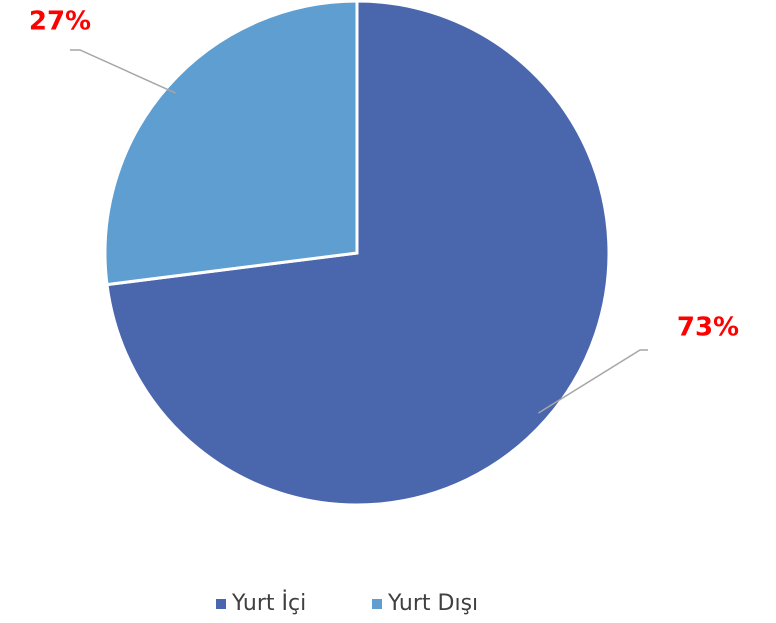  I want to click on legend-label: Yurt İçi, so click(268, 603).